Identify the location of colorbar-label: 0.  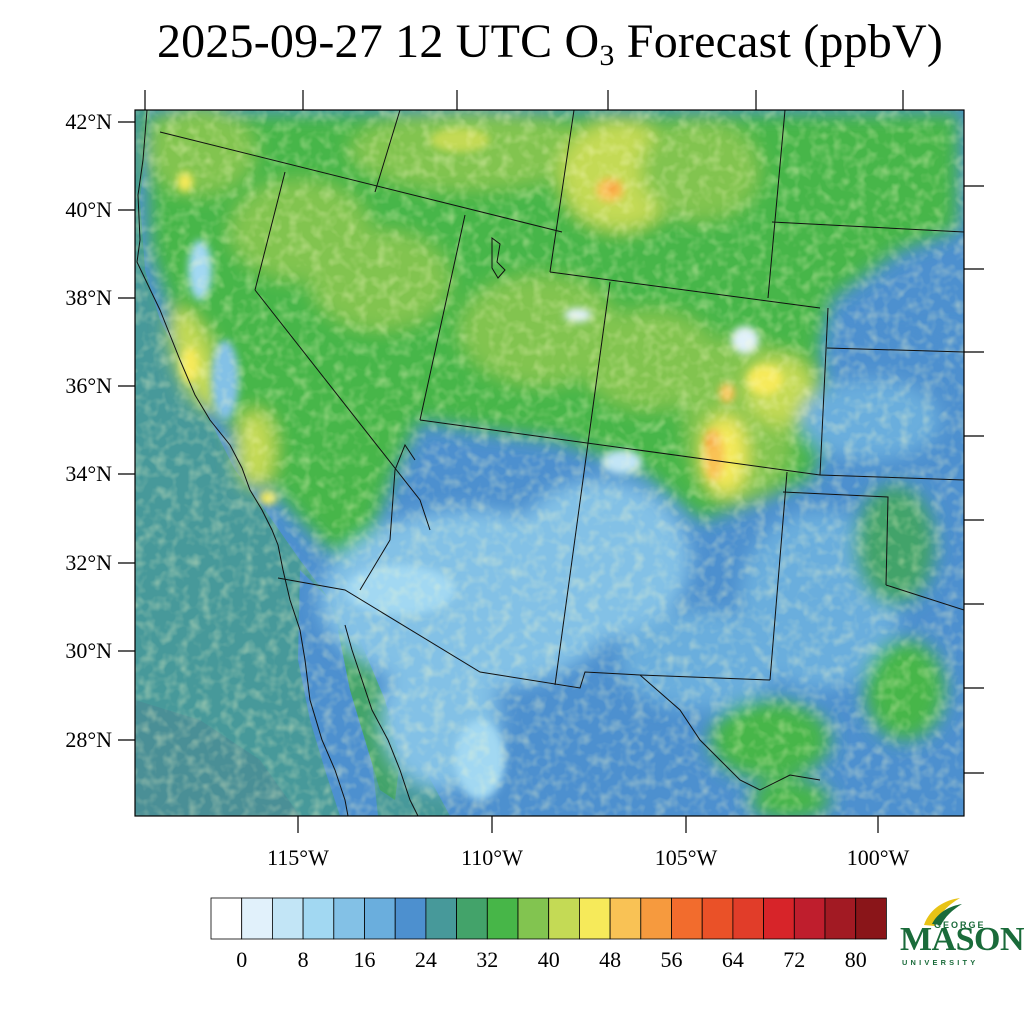
(242, 959).